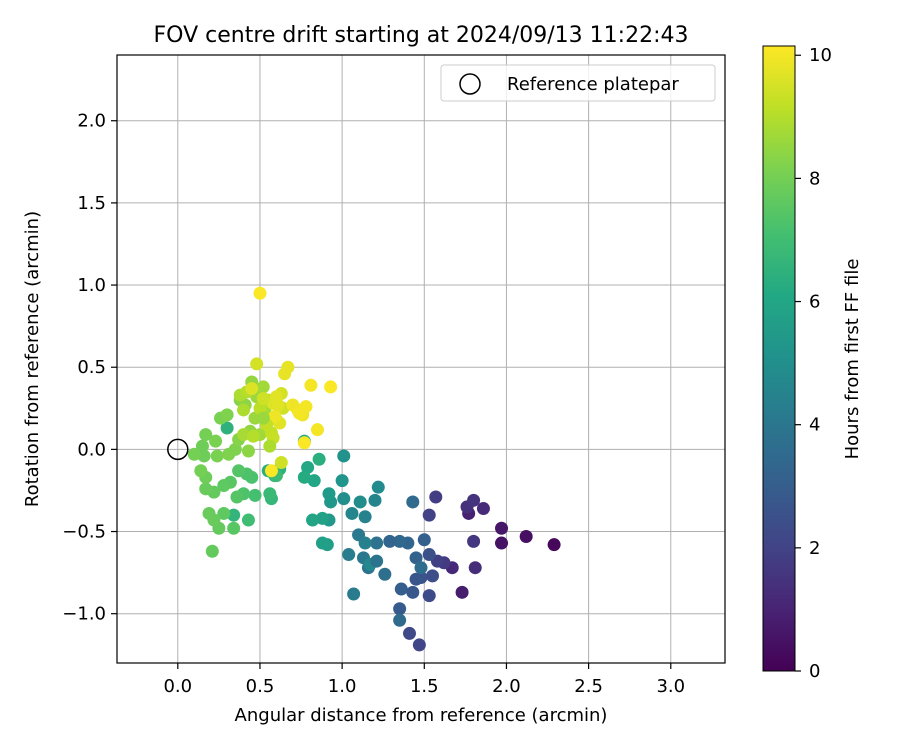 The image size is (900, 750). I want to click on x-tick-label: 3.0, so click(670, 686).